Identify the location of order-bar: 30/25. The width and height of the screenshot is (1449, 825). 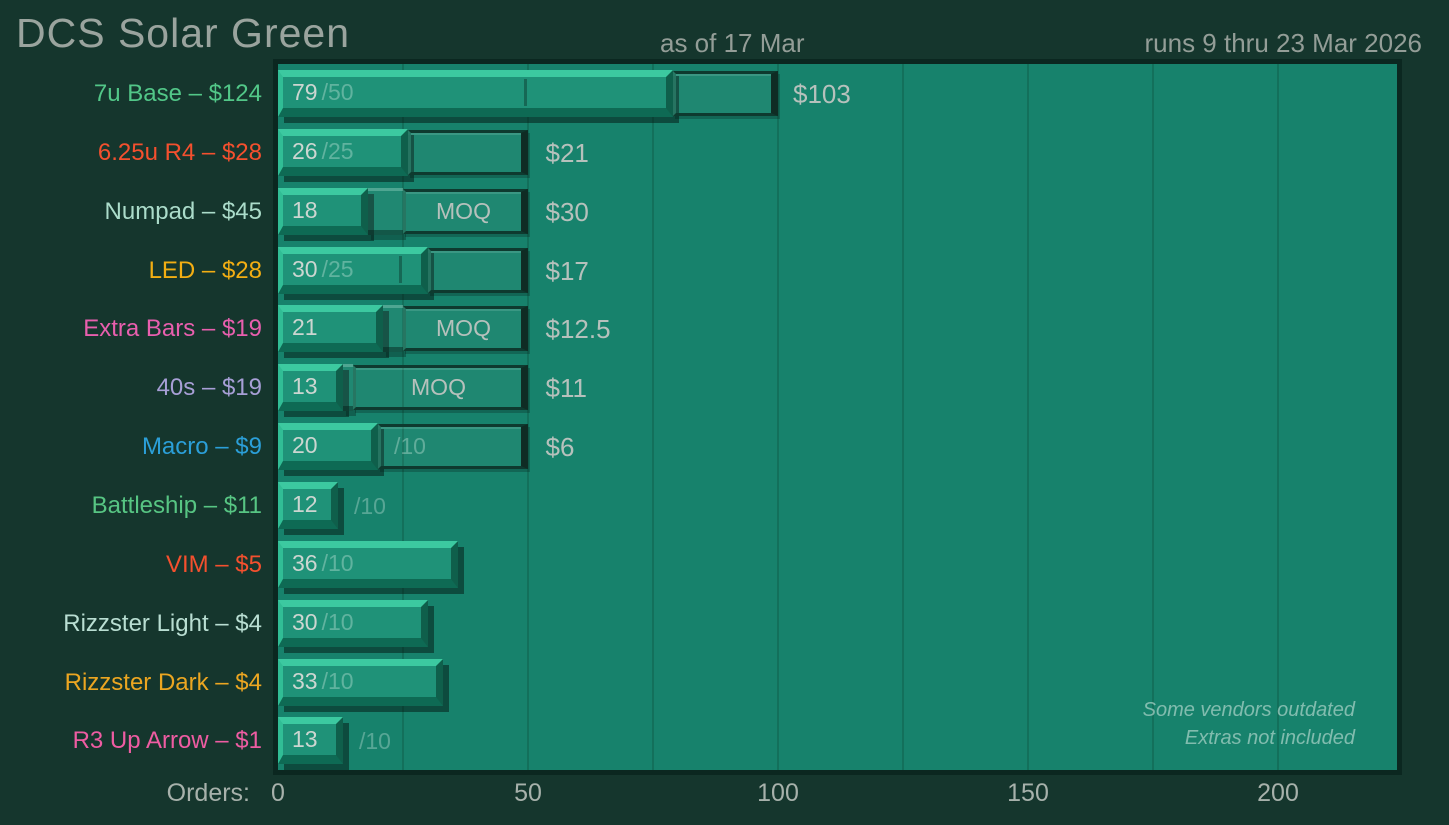
(353, 270).